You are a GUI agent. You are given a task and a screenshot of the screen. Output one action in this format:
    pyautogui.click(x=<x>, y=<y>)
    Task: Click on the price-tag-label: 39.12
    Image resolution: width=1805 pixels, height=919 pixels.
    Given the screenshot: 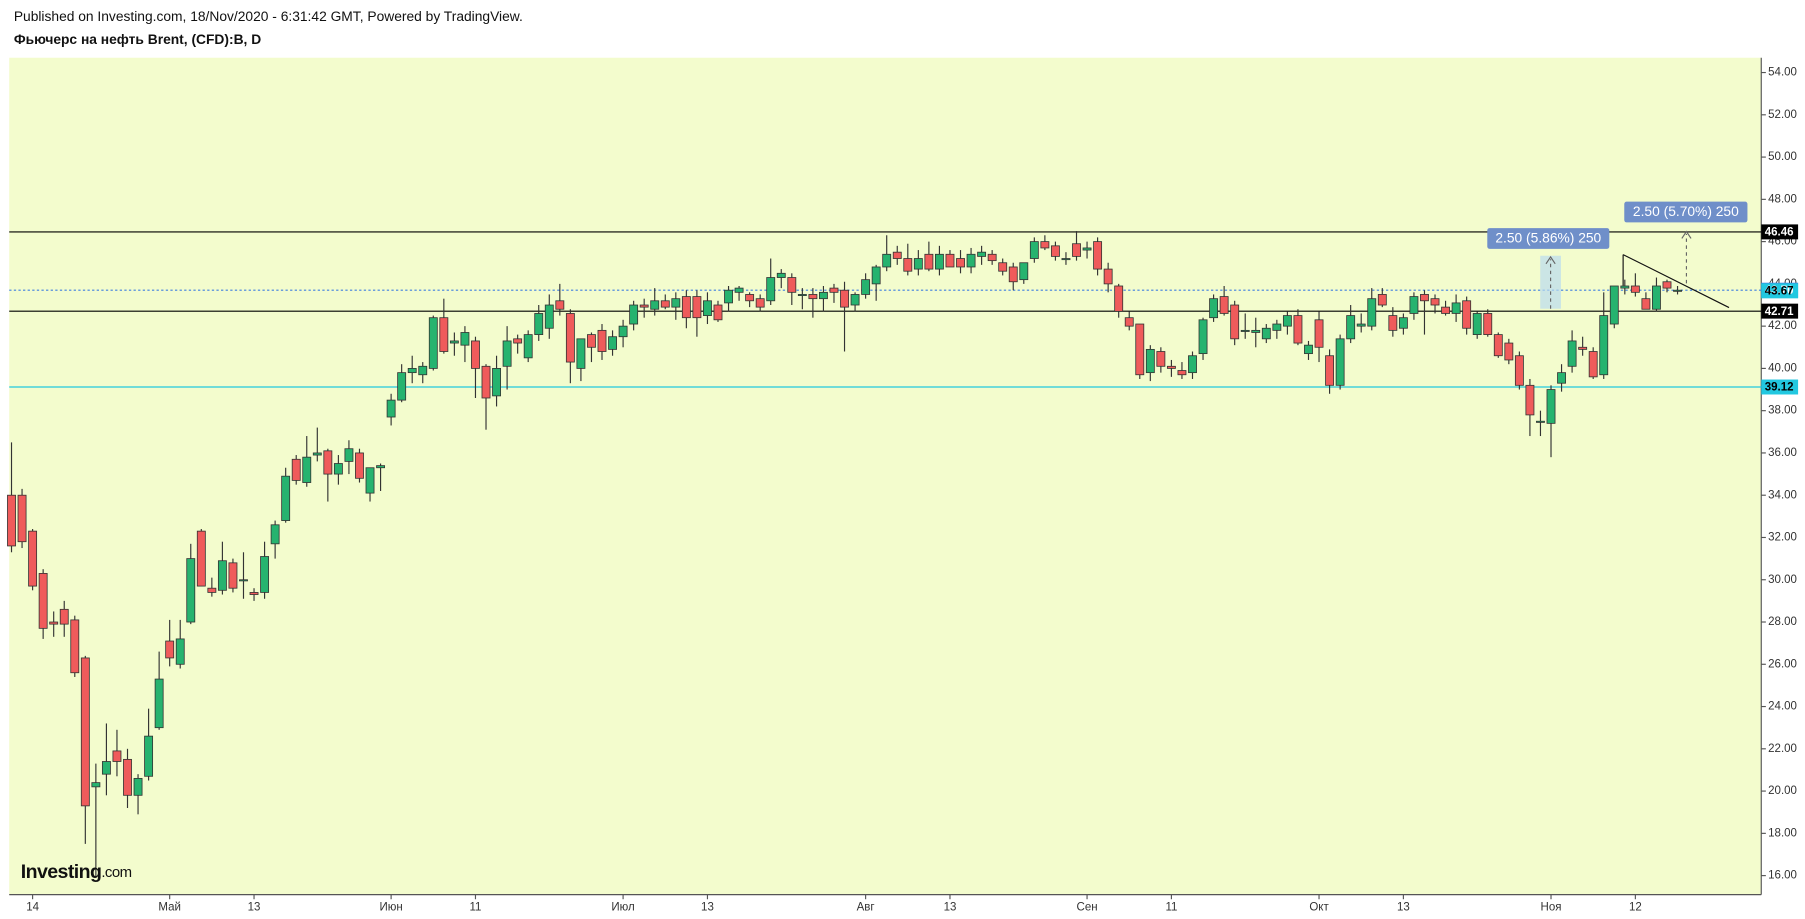 What is the action you would take?
    pyautogui.click(x=1779, y=388)
    